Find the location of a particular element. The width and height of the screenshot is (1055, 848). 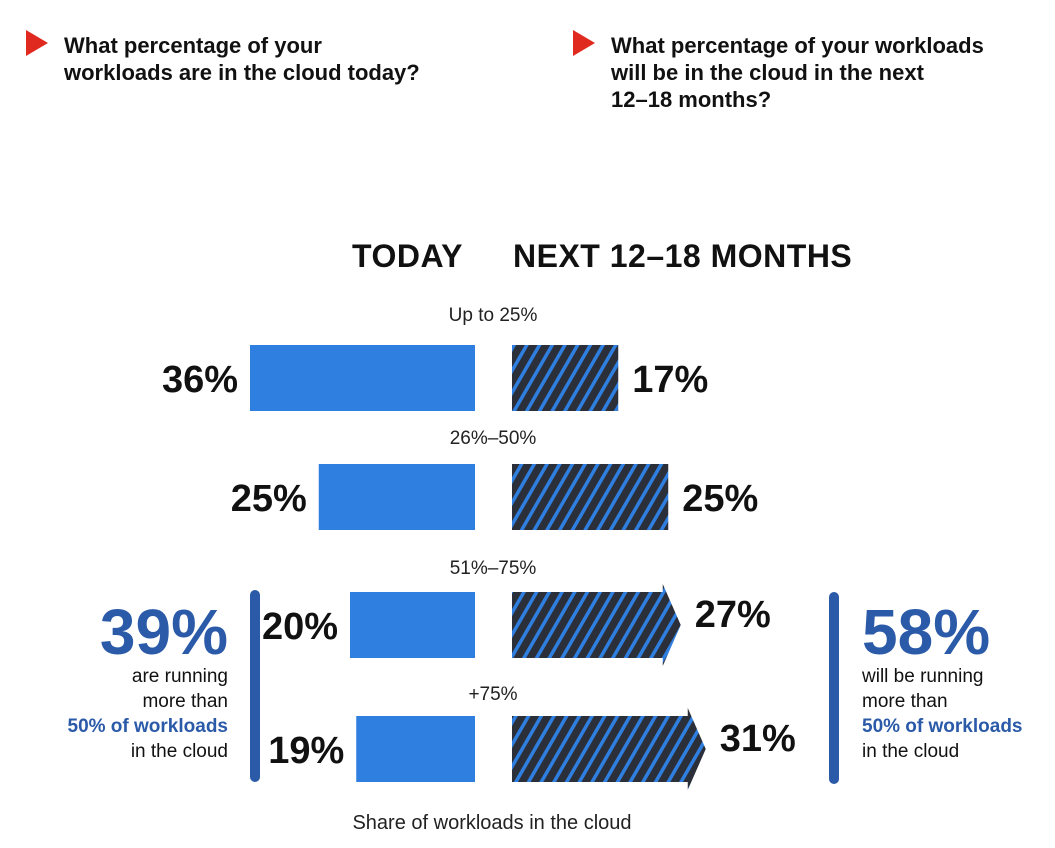

callout-today-value: 39% is located at coordinates (163, 632).